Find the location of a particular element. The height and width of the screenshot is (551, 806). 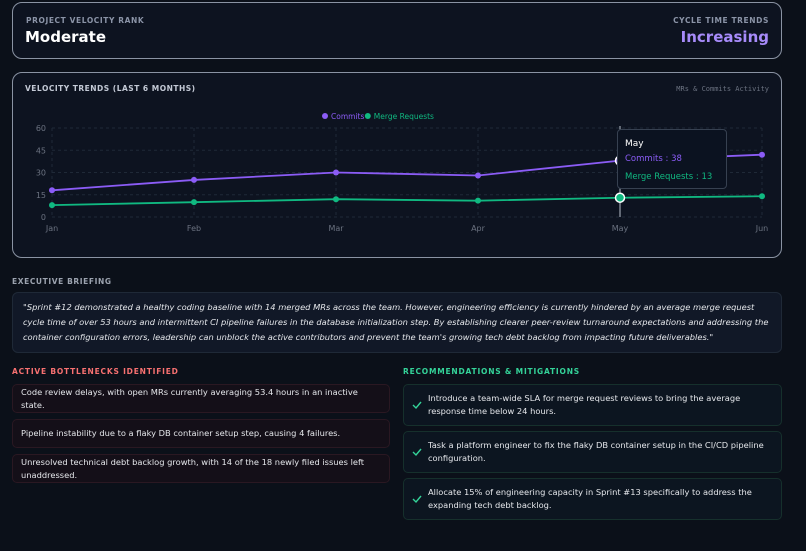

tooltip-title: May is located at coordinates (634, 144).